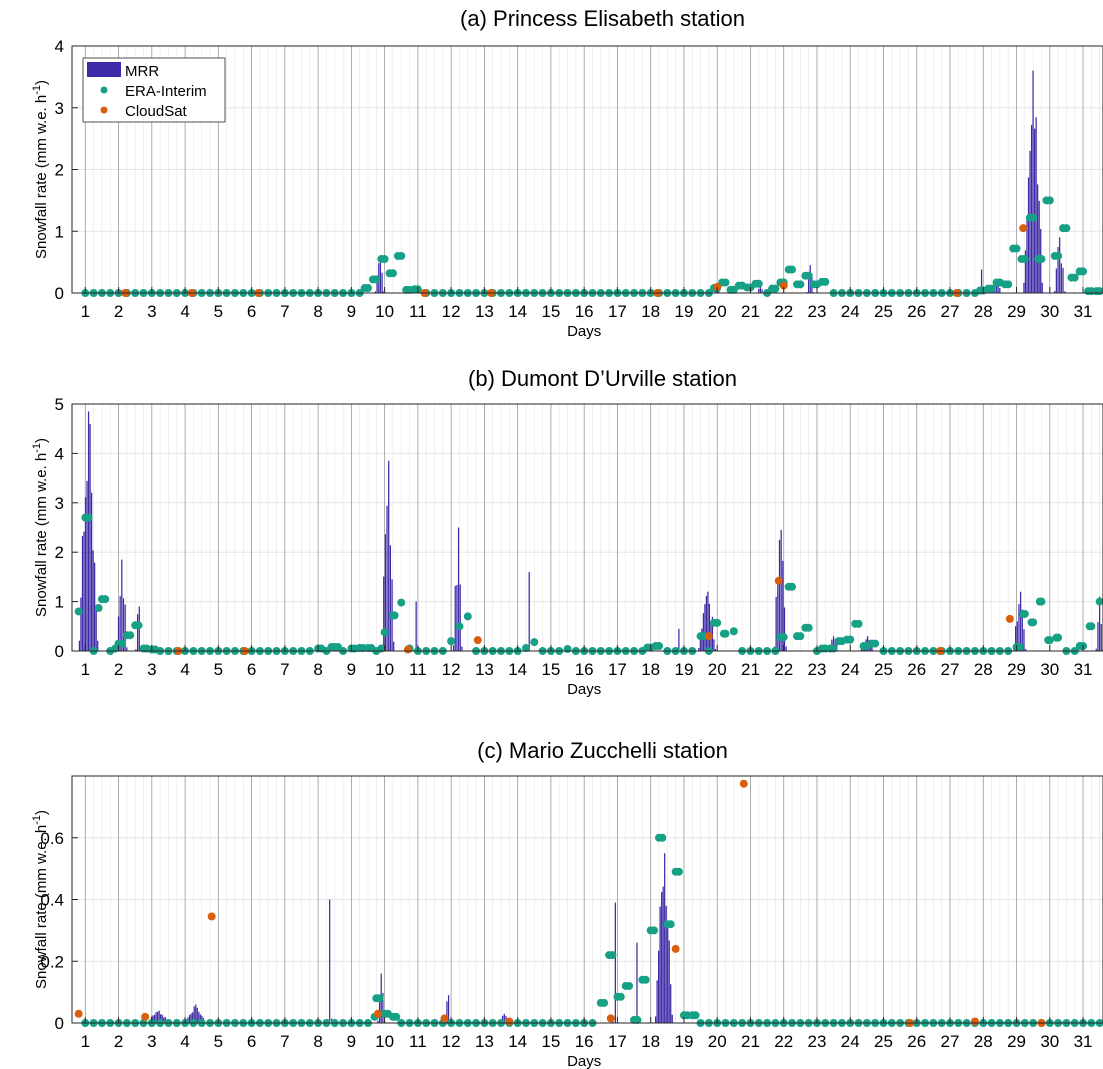  What do you see at coordinates (783, 669) in the screenshot?
I see `x-tick-label: 22` at bounding box center [783, 669].